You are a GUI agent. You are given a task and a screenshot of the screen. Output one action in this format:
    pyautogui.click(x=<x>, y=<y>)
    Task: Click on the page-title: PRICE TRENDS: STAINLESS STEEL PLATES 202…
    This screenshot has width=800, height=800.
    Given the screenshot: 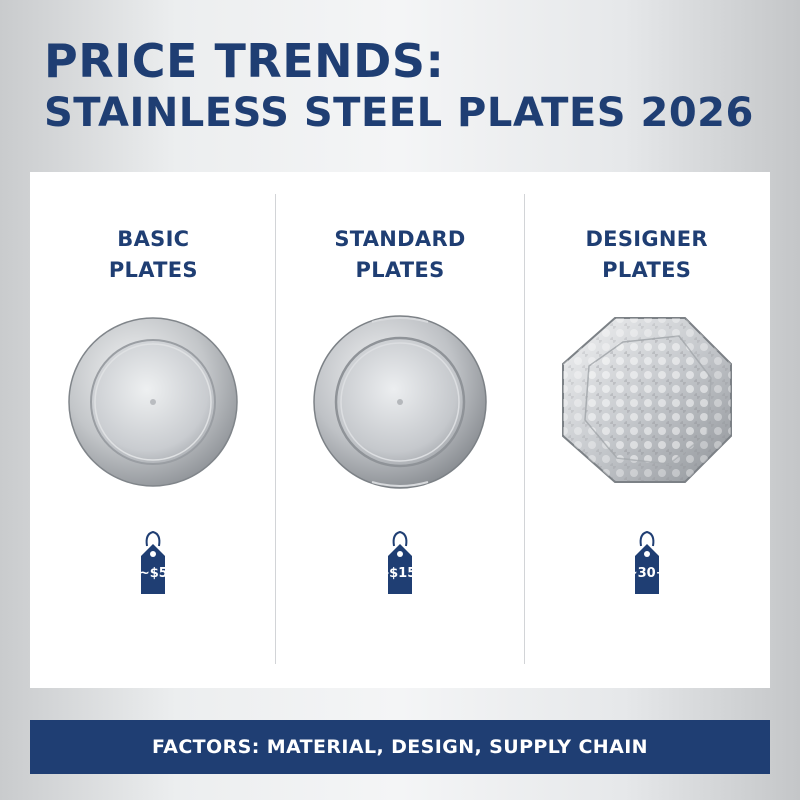 What is the action you would take?
    pyautogui.click(x=399, y=86)
    